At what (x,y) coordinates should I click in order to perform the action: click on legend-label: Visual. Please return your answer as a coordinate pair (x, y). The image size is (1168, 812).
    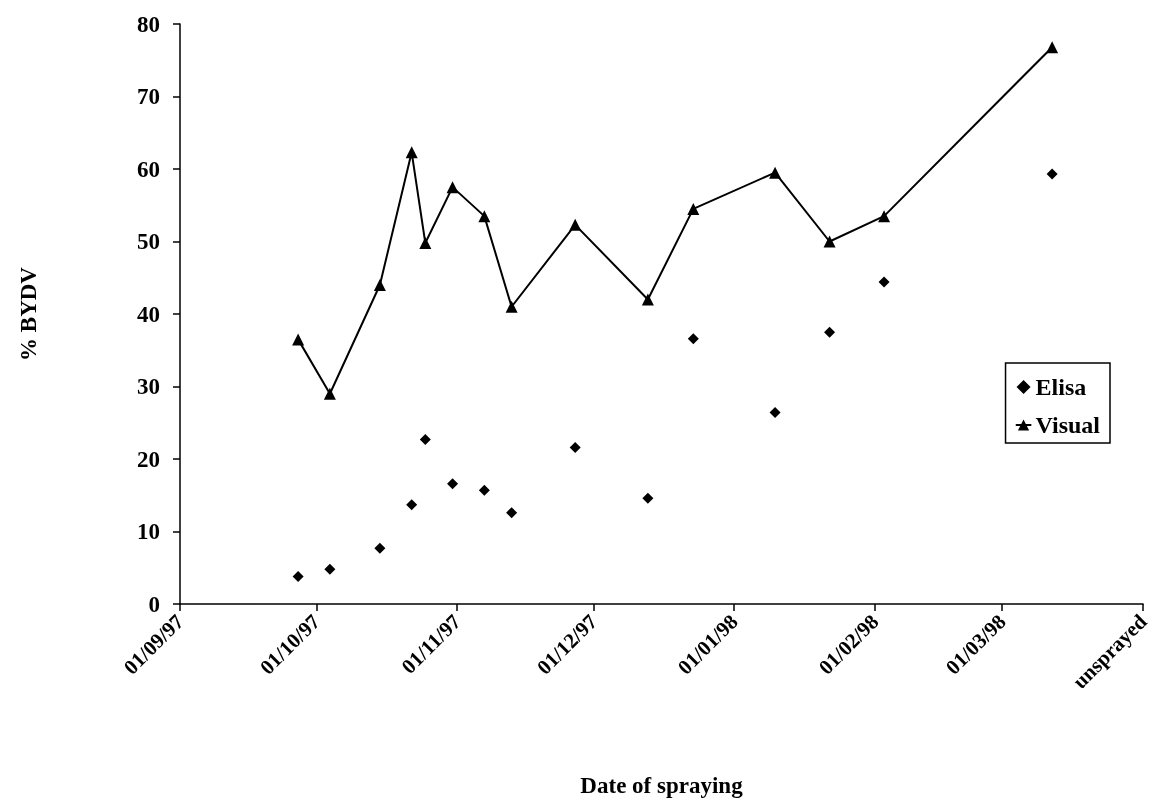
    Looking at the image, I should click on (1068, 425).